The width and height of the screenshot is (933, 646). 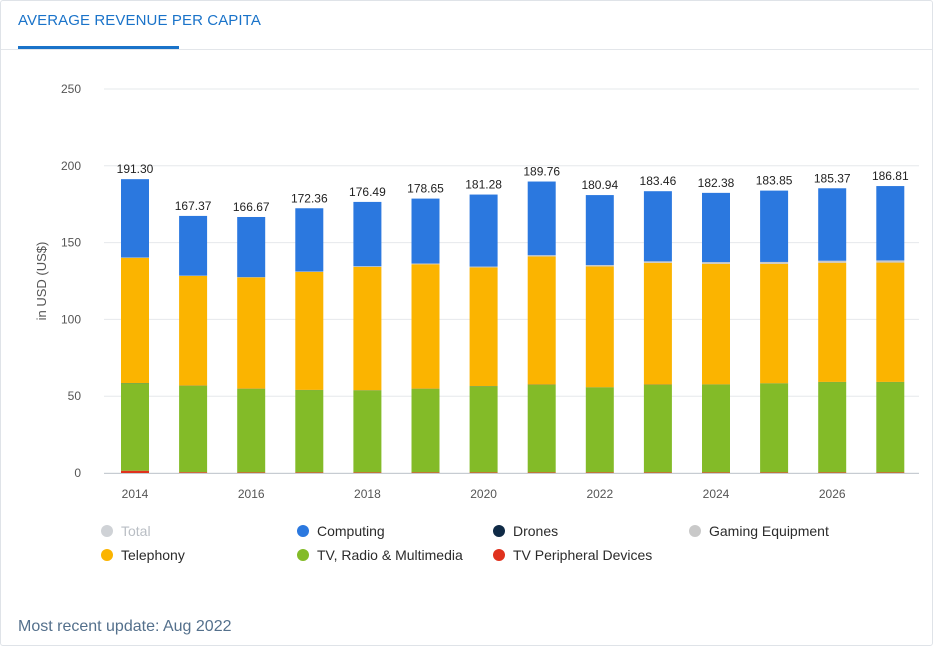 I want to click on y-axis-label: in USD (US$), so click(x=41, y=281).